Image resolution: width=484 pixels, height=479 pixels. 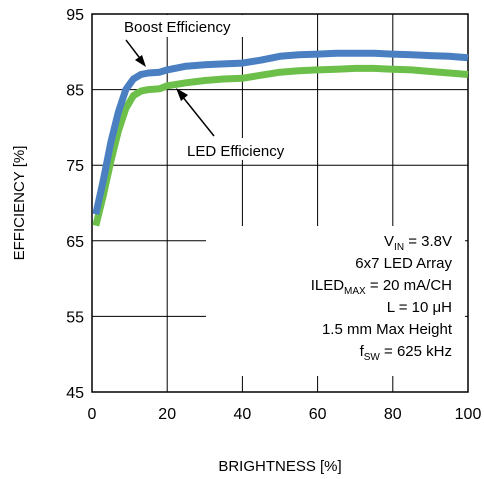 What do you see at coordinates (381, 287) in the screenshot?
I see `cond-iled: ILEDMAX = 20 mA/CH` at bounding box center [381, 287].